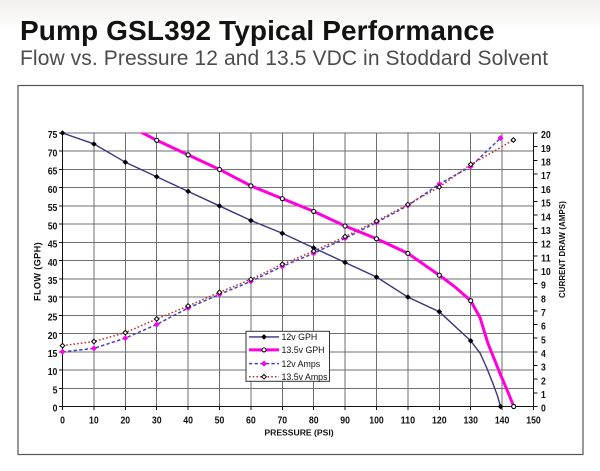  I want to click on svg-text: 25, so click(53, 318).